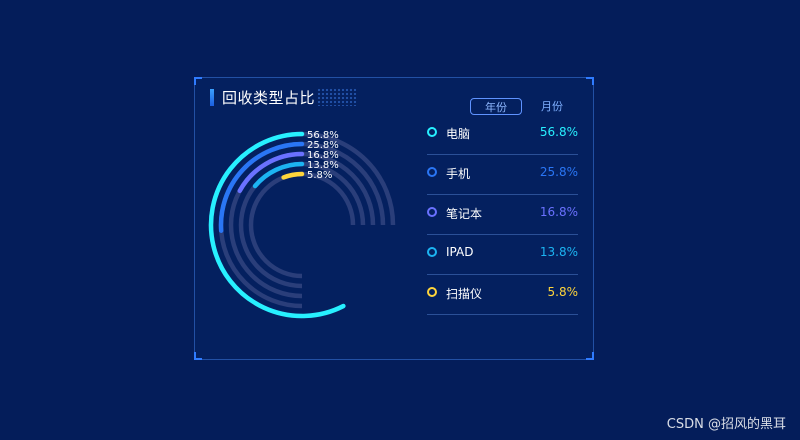 The width and height of the screenshot is (800, 440). What do you see at coordinates (269, 97) in the screenshot?
I see `panel-title: 回收类型占比` at bounding box center [269, 97].